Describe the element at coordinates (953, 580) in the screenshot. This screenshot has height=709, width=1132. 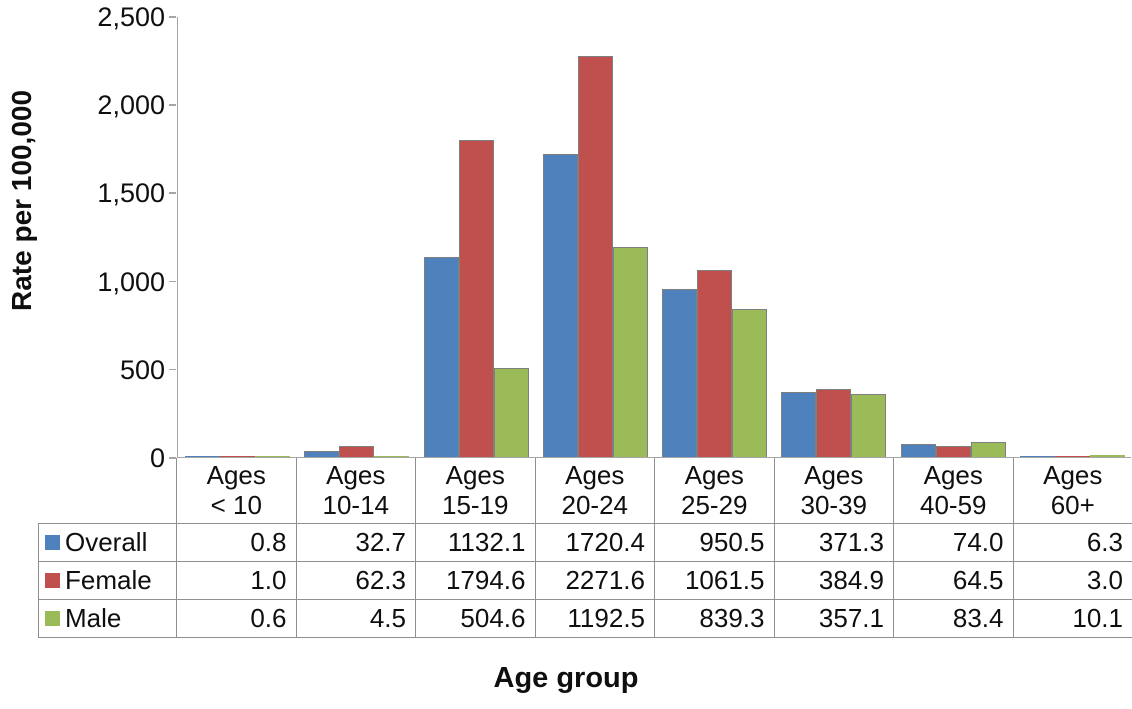
I see `value-cell: 64.5` at that location.